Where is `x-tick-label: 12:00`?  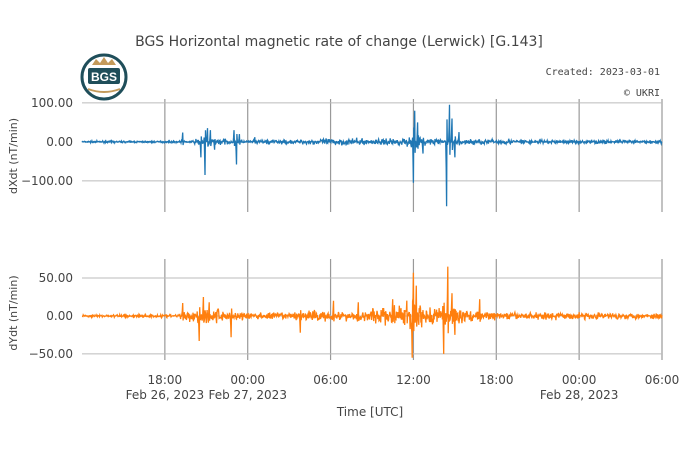
x-tick-label: 12:00 is located at coordinates (413, 380).